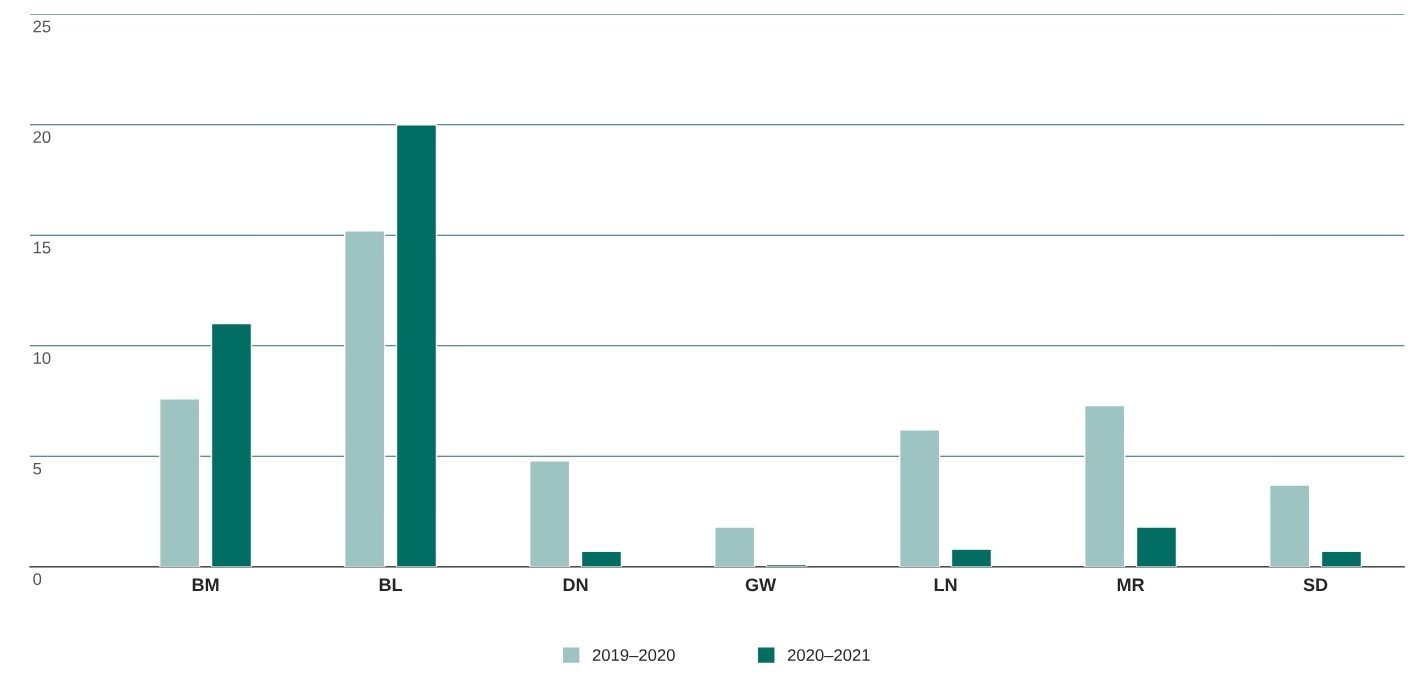 Image resolution: width=1420 pixels, height=674 pixels. What do you see at coordinates (945, 585) in the screenshot?
I see `x-tick-label: LN` at bounding box center [945, 585].